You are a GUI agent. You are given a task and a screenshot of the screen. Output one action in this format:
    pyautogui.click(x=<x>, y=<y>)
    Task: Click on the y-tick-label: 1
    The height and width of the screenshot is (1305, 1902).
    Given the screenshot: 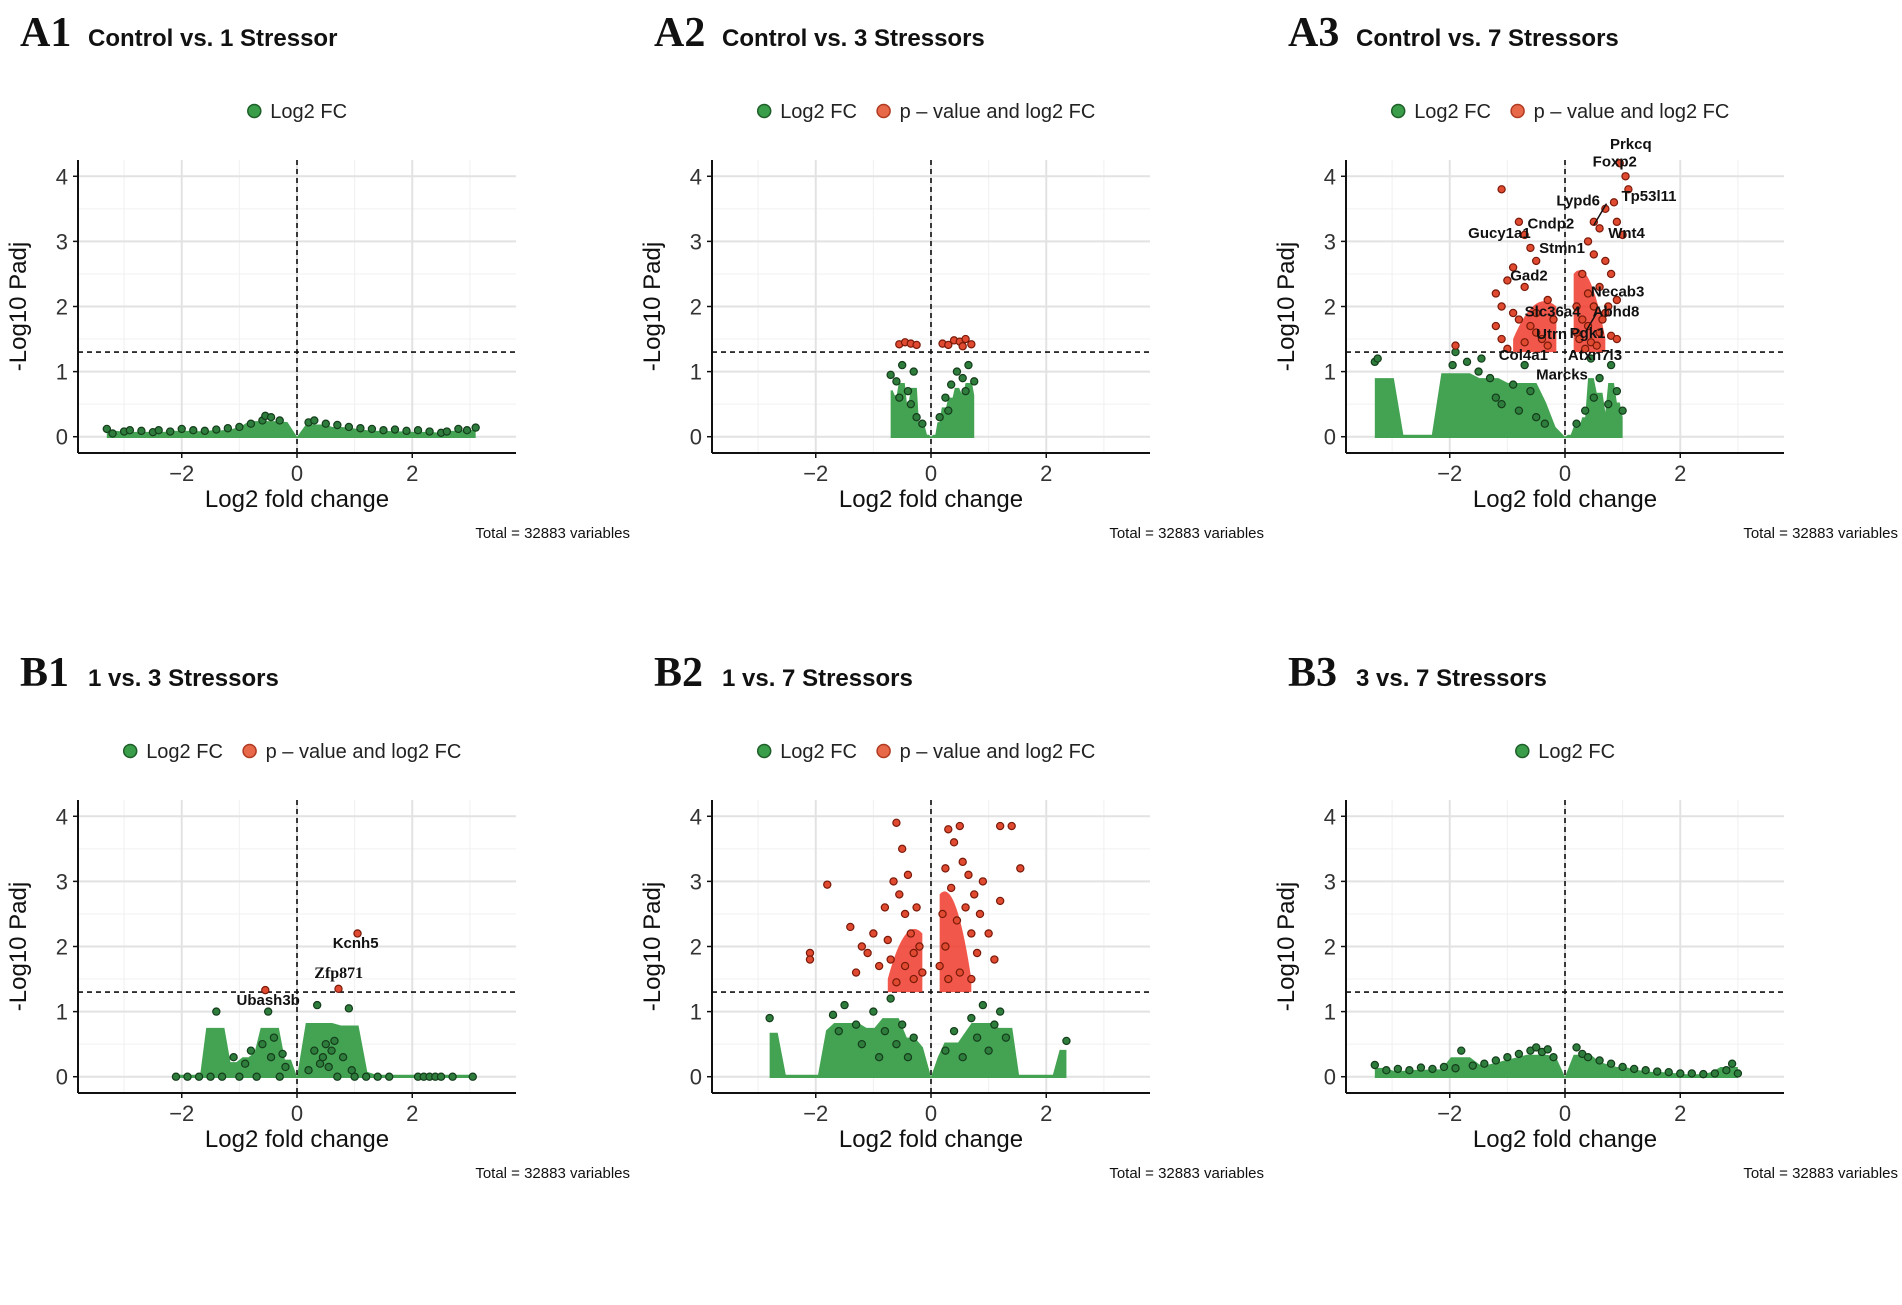 What is the action you would take?
    pyautogui.click(x=62, y=372)
    